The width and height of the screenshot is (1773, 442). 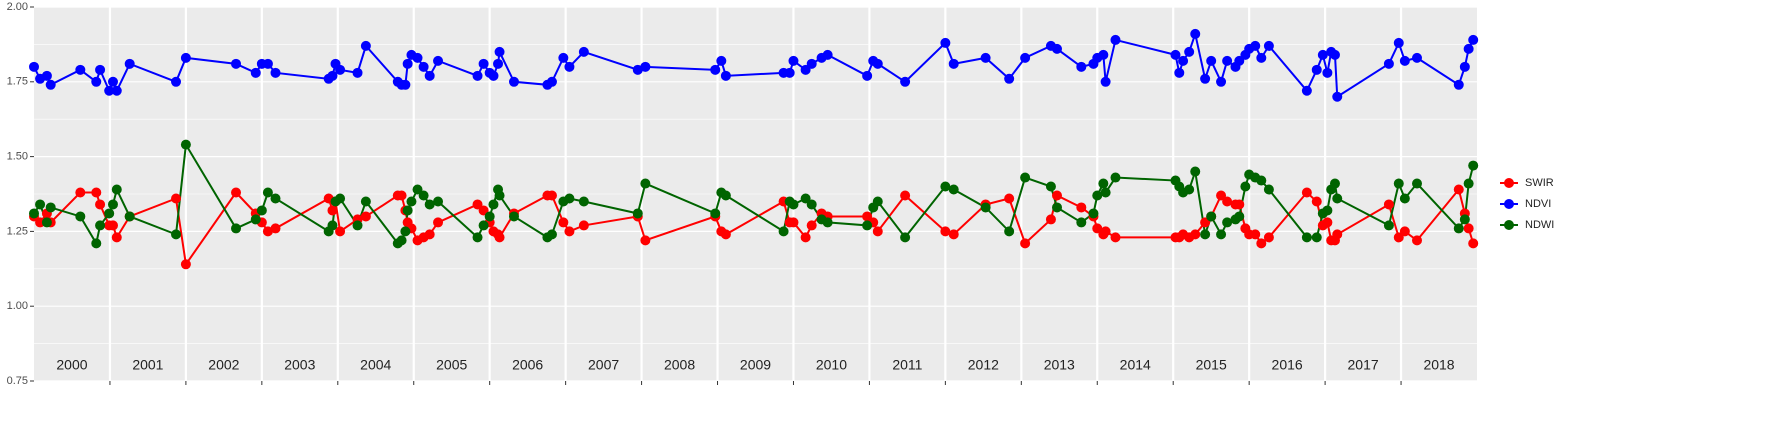 I want to click on y-tick-label: 1.25, so click(x=17, y=231).